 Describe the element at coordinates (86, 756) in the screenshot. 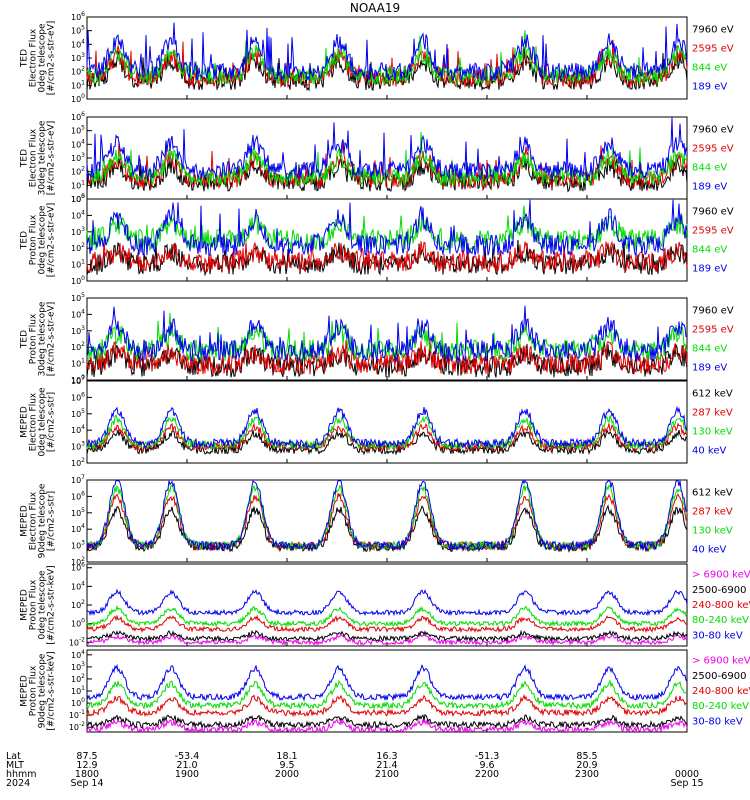

I see `footer-cell: 87.5` at that location.